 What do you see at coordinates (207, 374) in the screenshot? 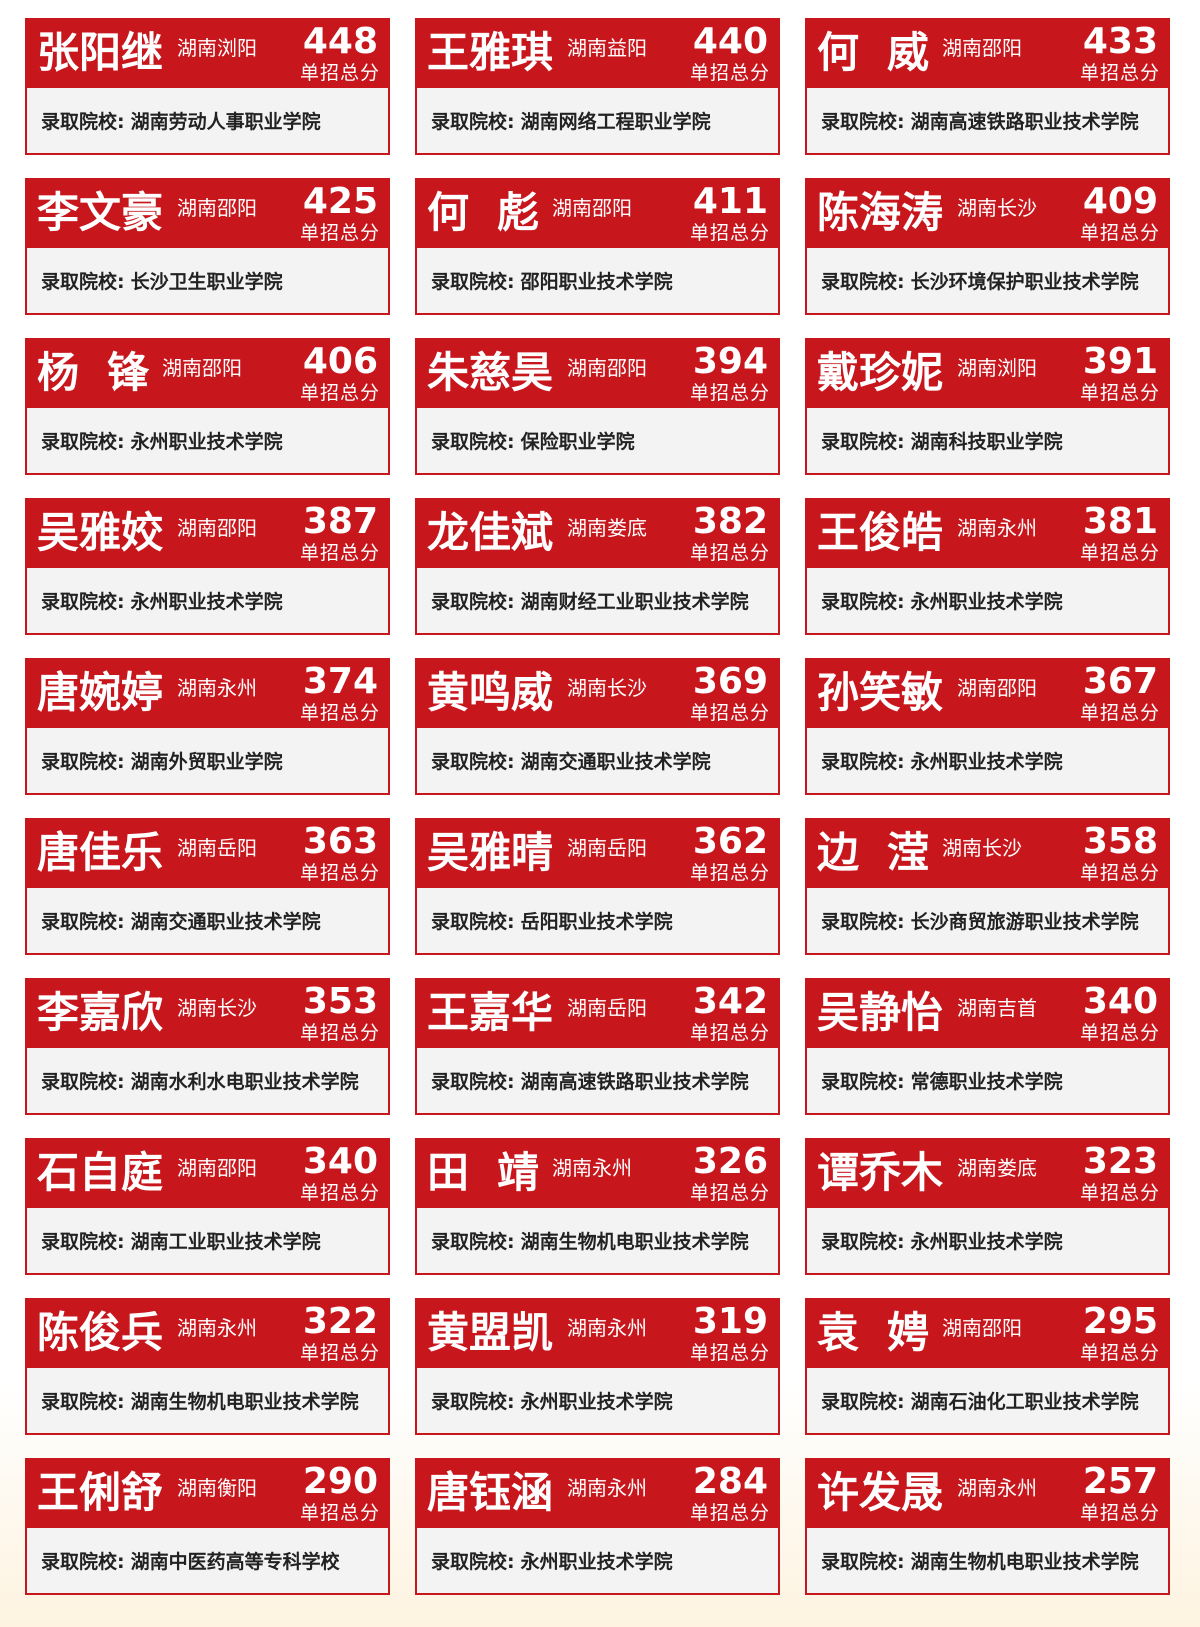
I see `card-header: 杨锋 湖南邵阳 406 单招总分` at bounding box center [207, 374].